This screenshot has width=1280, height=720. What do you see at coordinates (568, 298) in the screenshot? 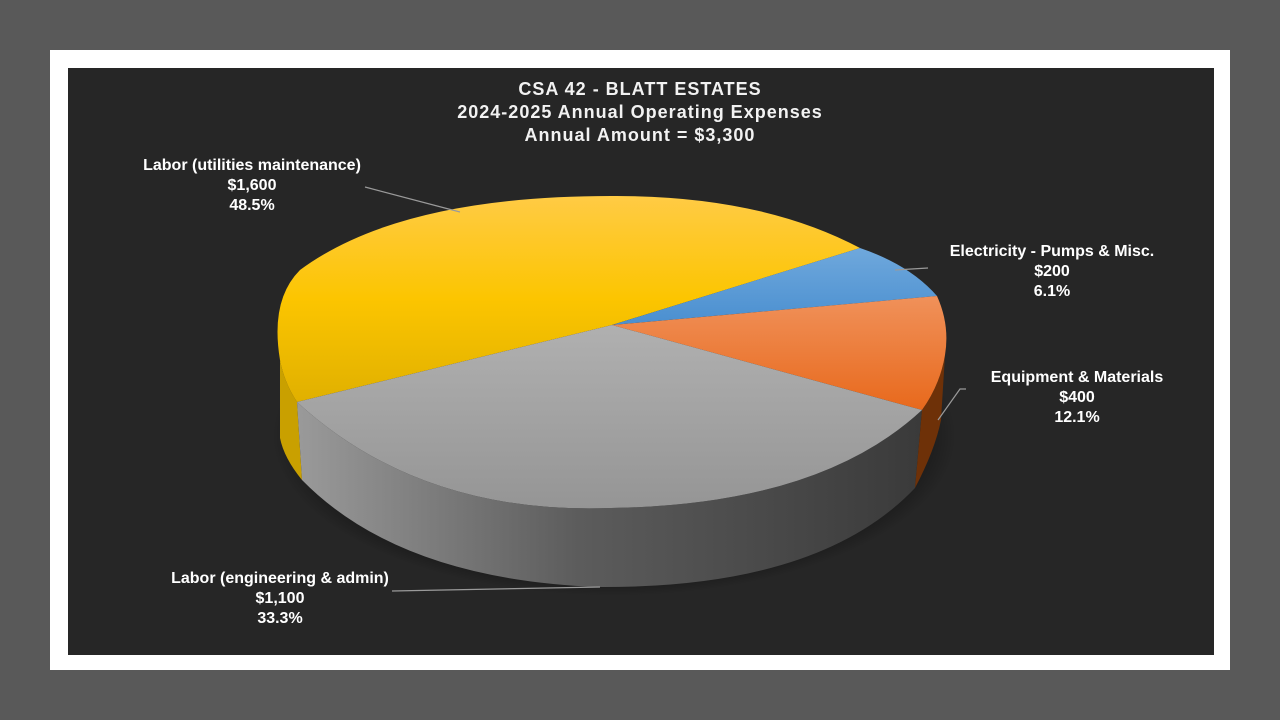
I see `slice-utilities` at bounding box center [568, 298].